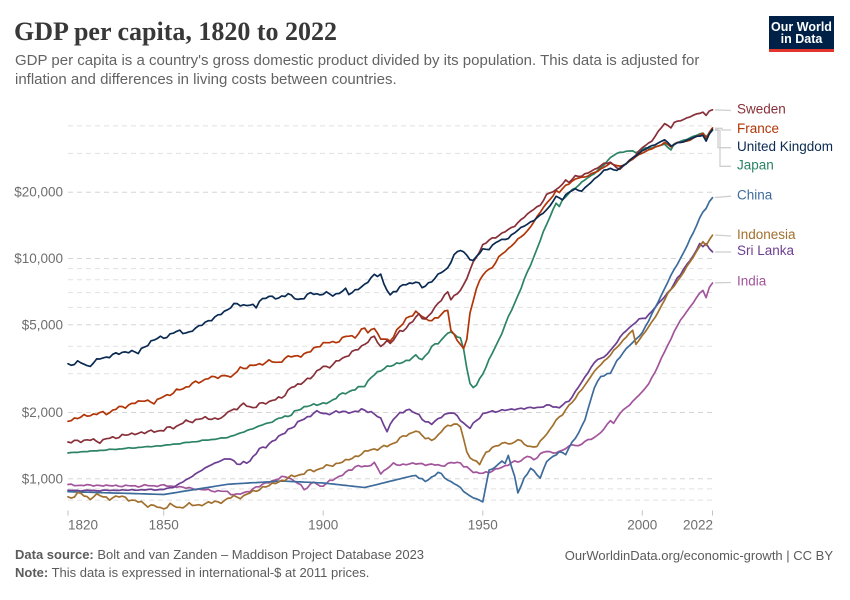 This screenshot has width=850, height=600. Describe the element at coordinates (164, 525) in the screenshot. I see `svg-text: 1850` at that location.